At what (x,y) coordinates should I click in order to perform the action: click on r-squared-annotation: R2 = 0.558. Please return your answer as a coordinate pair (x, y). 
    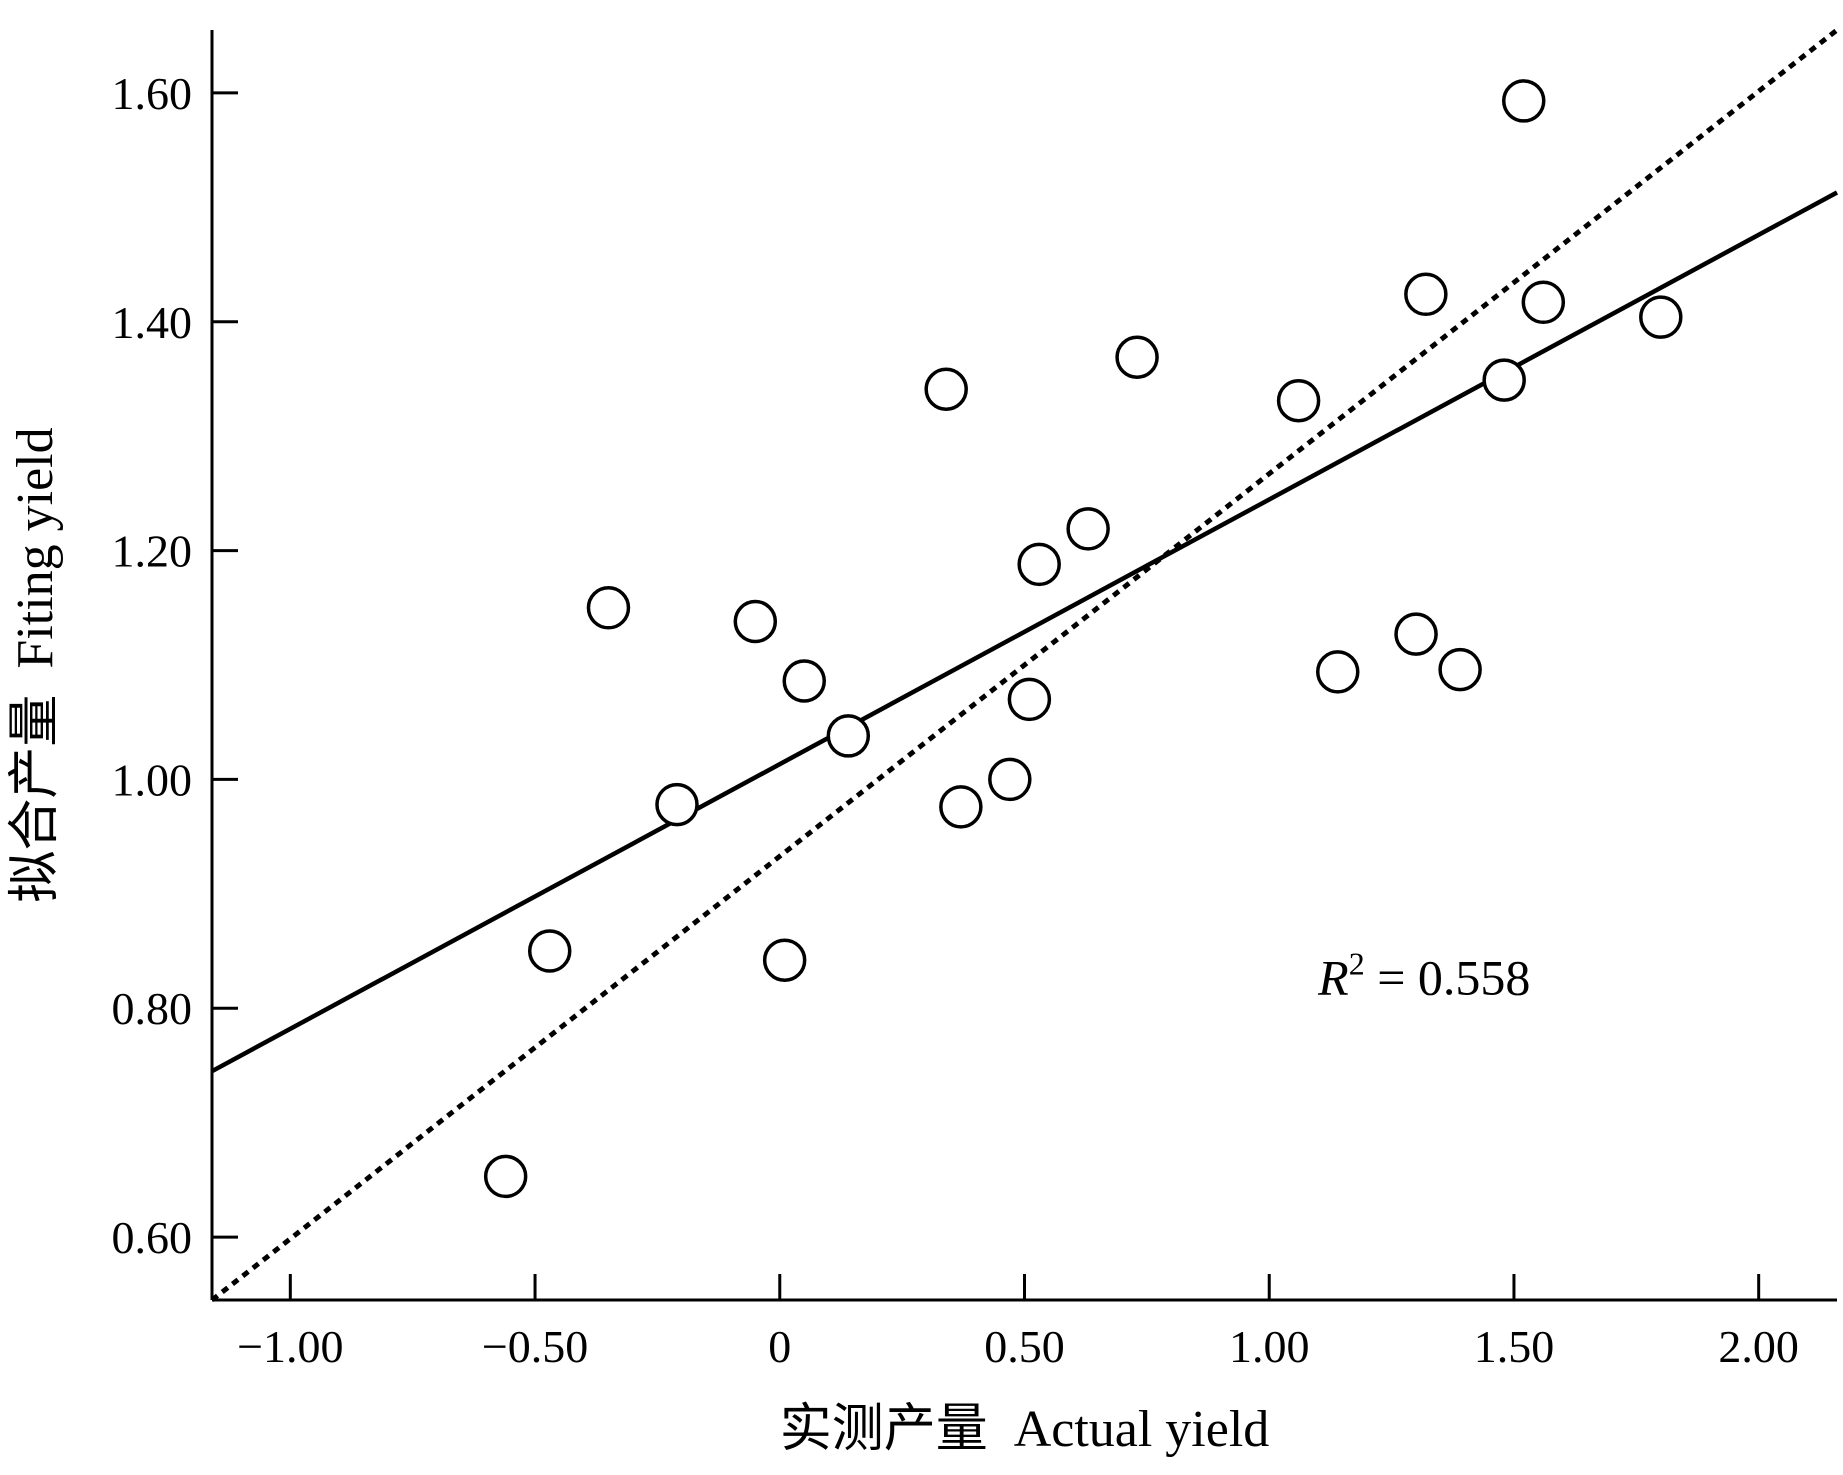
    Looking at the image, I should click on (1423, 976).